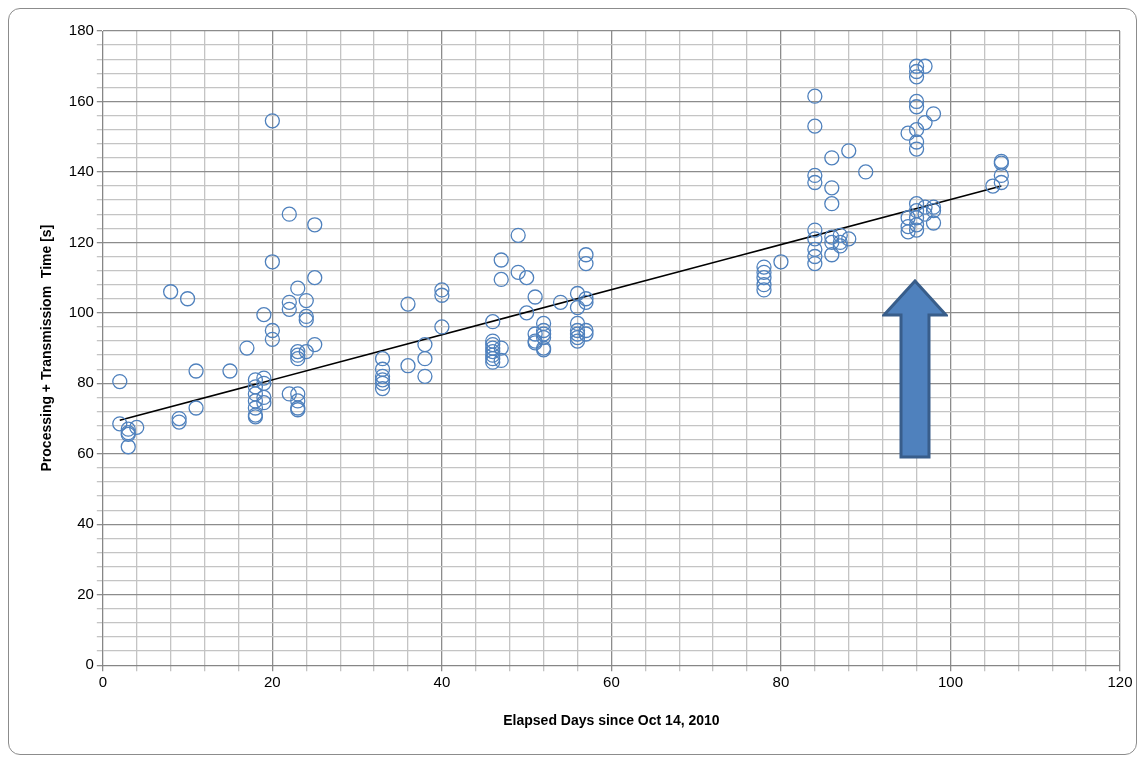  Describe the element at coordinates (46, 348) in the screenshot. I see `y-axis-title: Processing + Transmissiom Time [s]` at that location.